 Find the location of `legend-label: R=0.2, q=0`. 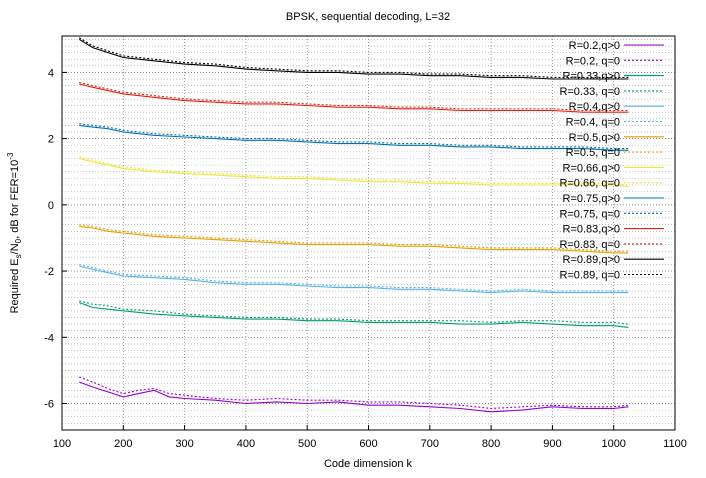

legend-label: R=0.2, q=0 is located at coordinates (593, 61).